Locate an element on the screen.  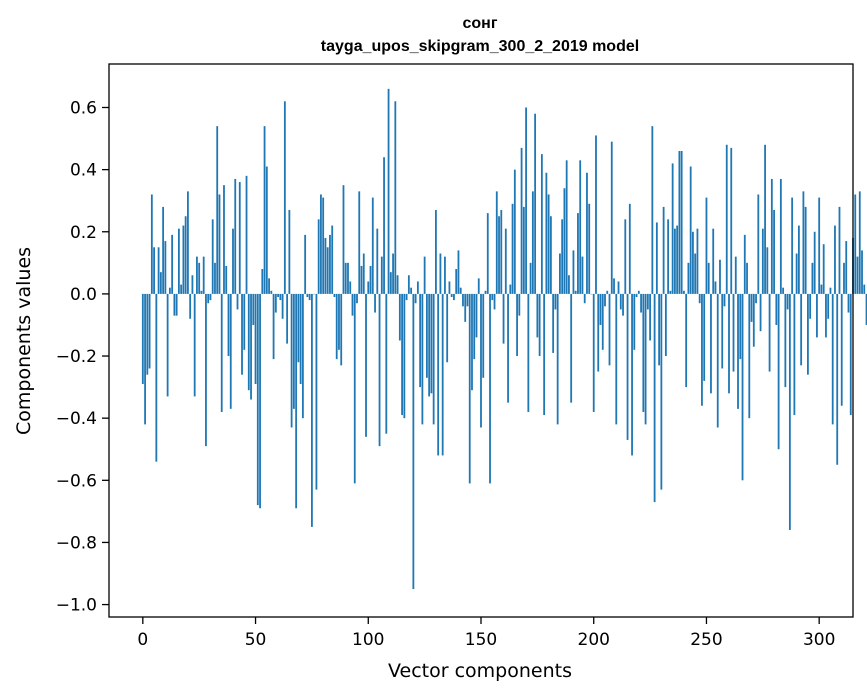
x-axis-ticks: 0 50 100 150 200 250 300 is located at coordinates (486, 633).